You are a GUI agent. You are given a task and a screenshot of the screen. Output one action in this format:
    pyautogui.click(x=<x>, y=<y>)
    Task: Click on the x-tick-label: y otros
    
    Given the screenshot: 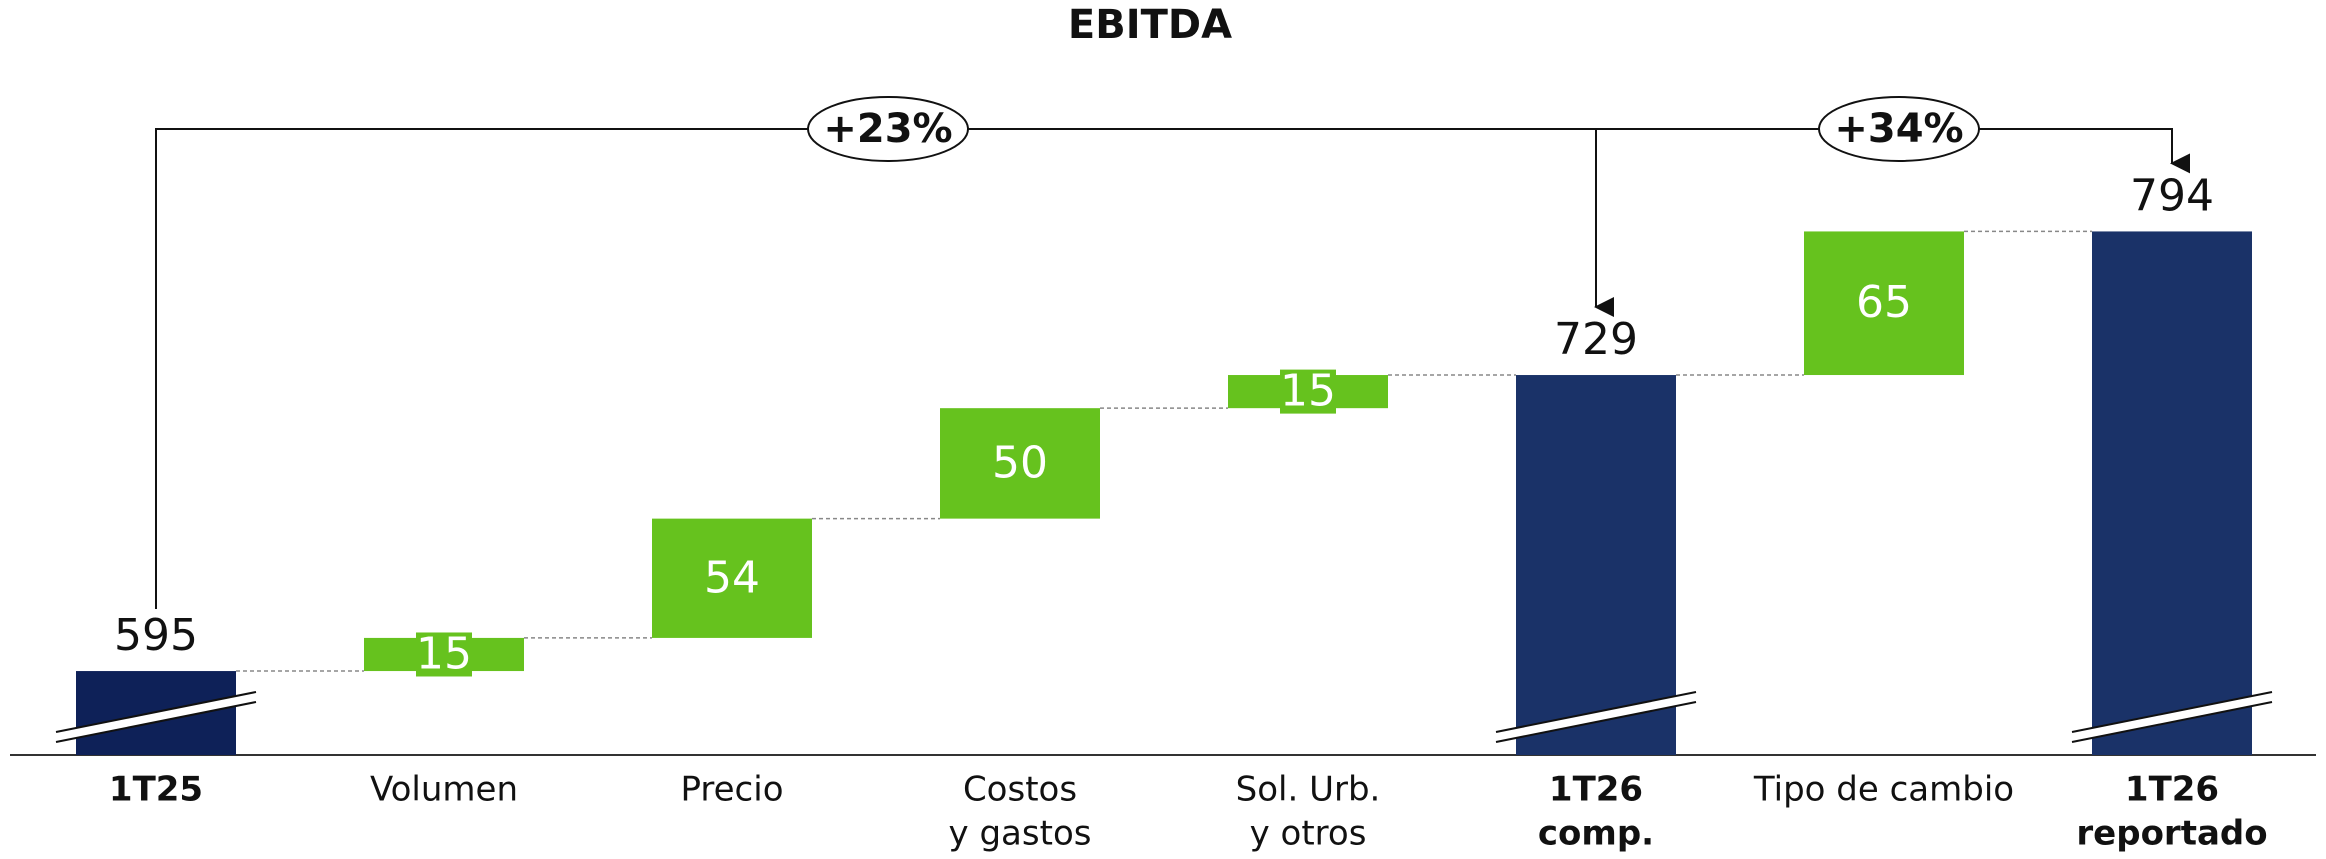 What is the action you would take?
    pyautogui.click(x=1308, y=834)
    